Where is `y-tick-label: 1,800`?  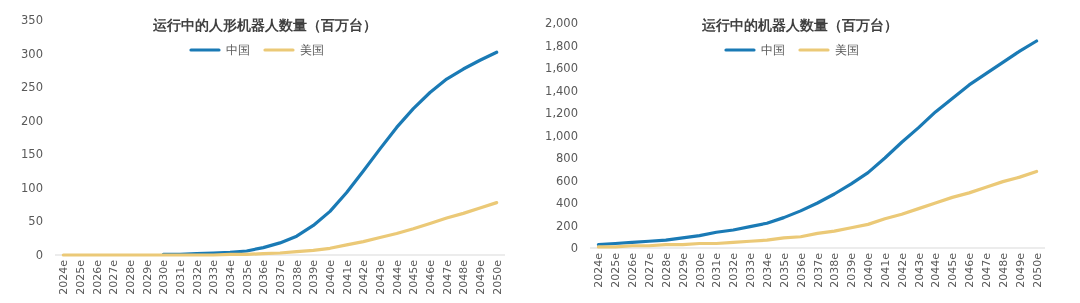
y-tick-label: 1,800 is located at coordinates (561, 45).